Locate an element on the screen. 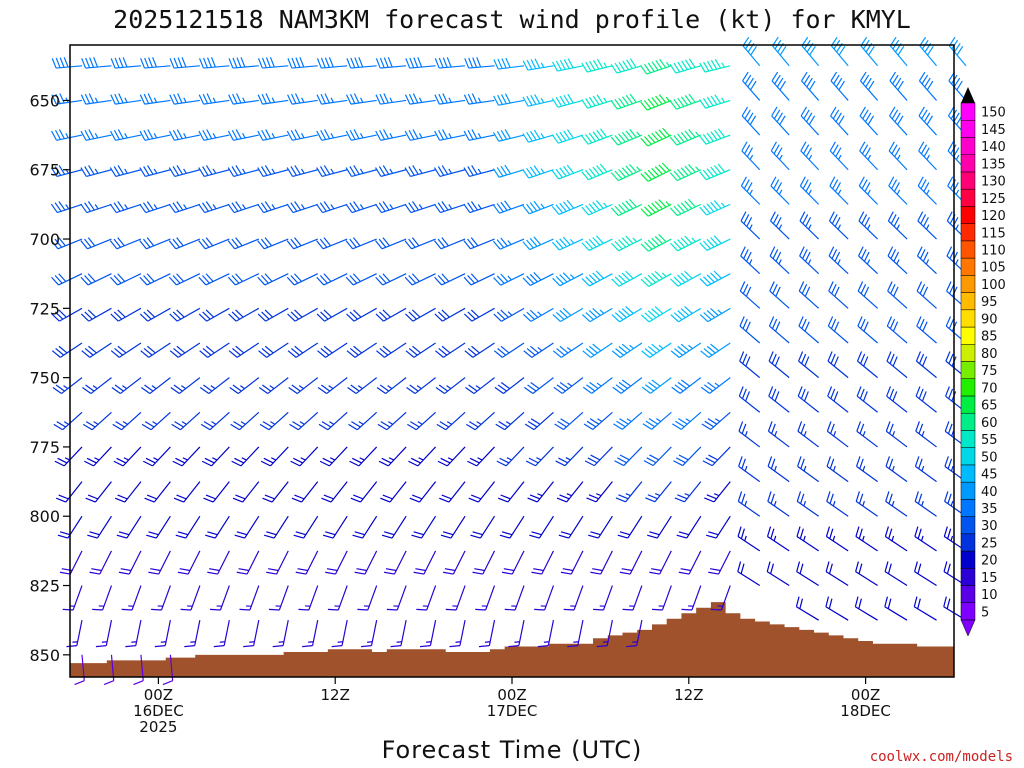  colorbar-label: 60 is located at coordinates (989, 423).